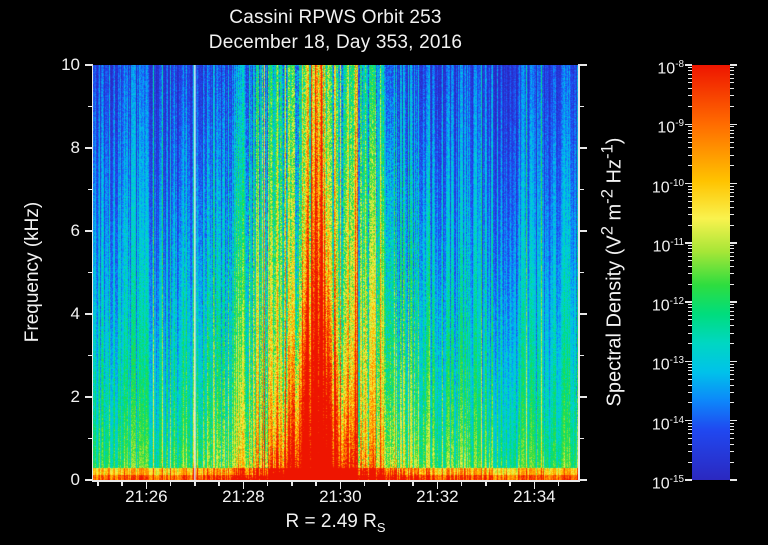 The width and height of the screenshot is (768, 545). What do you see at coordinates (75, 313) in the screenshot?
I see `y-tick-label: 4` at bounding box center [75, 313].